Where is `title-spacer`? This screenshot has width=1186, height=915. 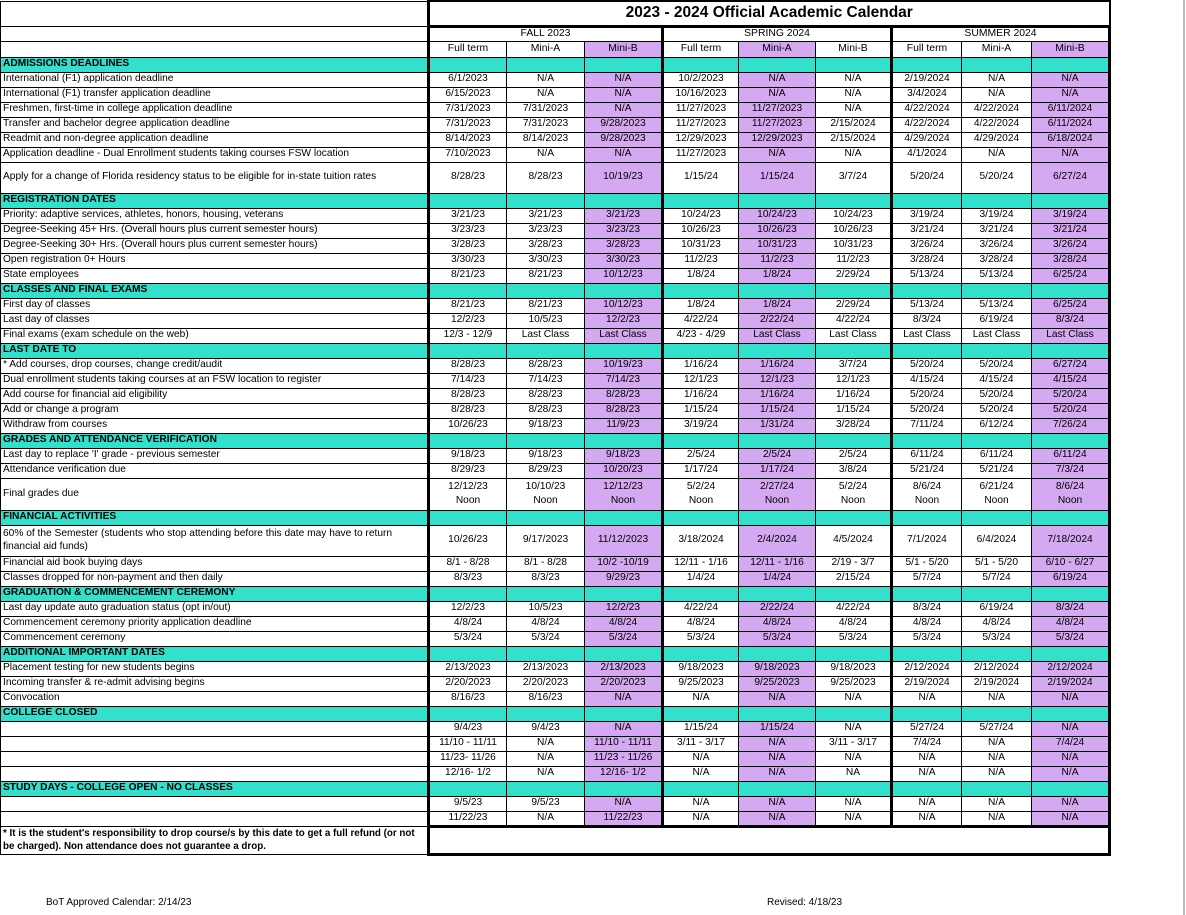
title-spacer is located at coordinates (214, 13).